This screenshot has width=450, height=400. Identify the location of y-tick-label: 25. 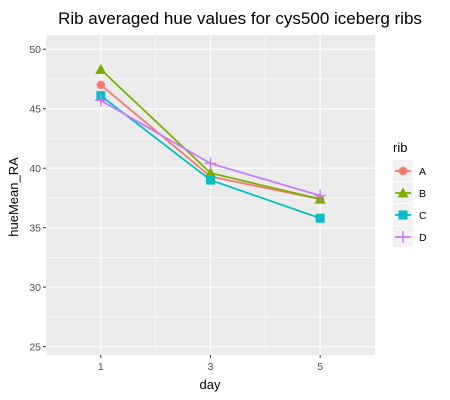
(35, 347).